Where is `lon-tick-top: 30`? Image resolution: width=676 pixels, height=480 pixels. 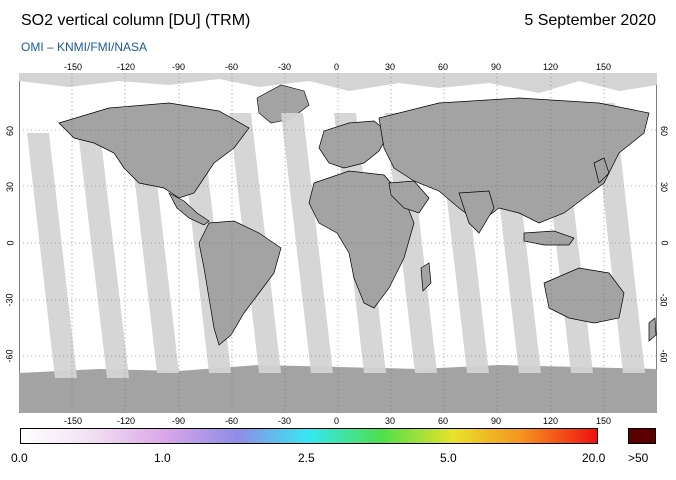
lon-tick-top: 30 is located at coordinates (390, 67).